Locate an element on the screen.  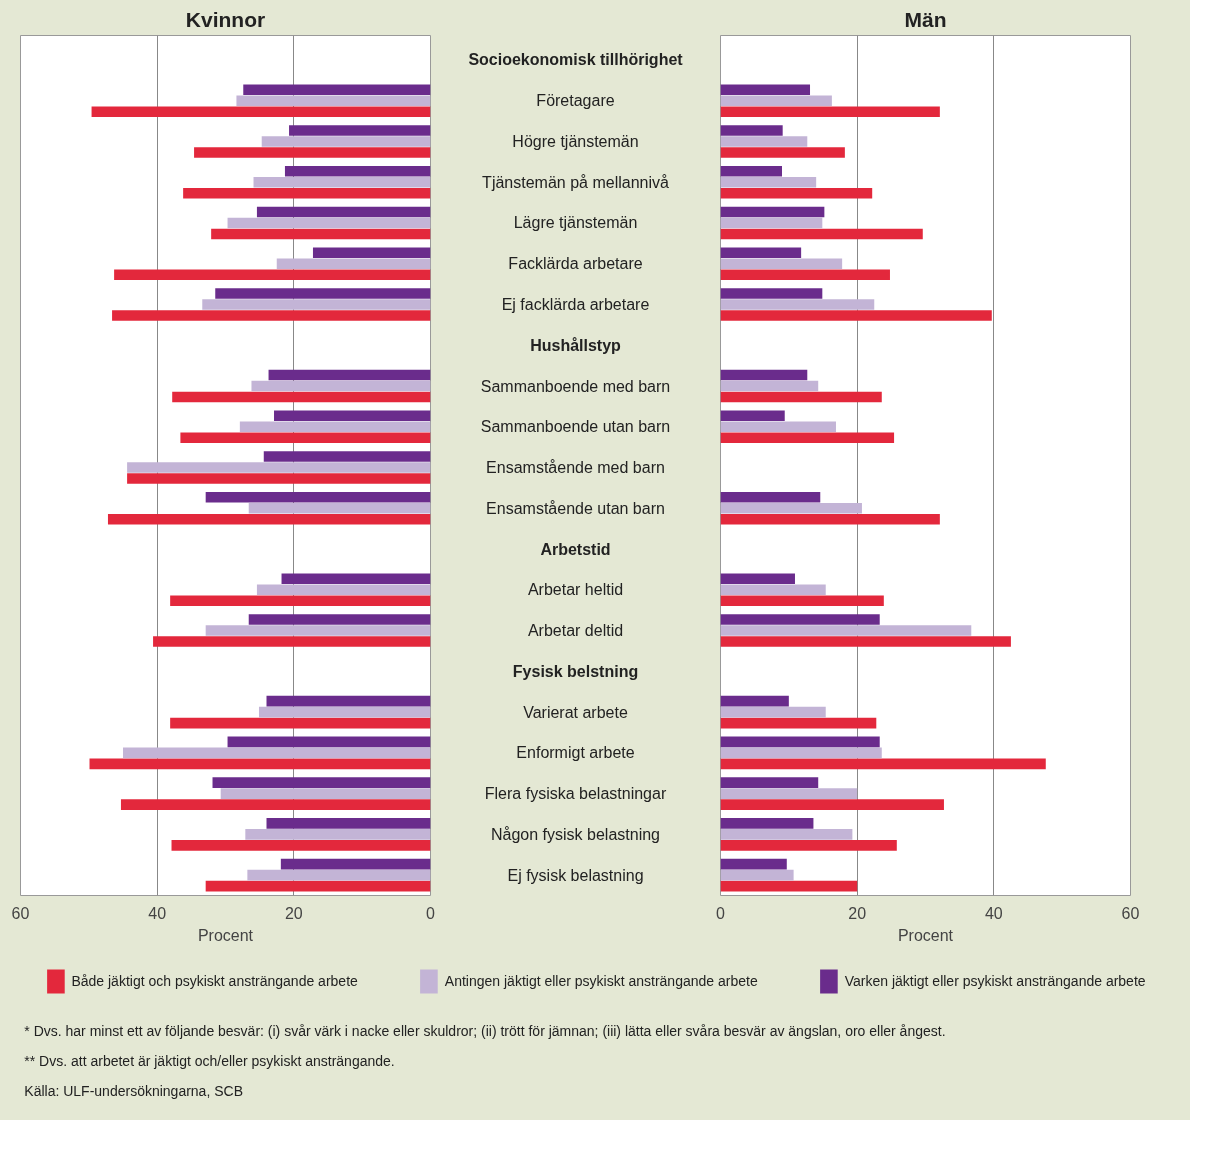
y-tick-label: Arbetstid is located at coordinates (575, 549).